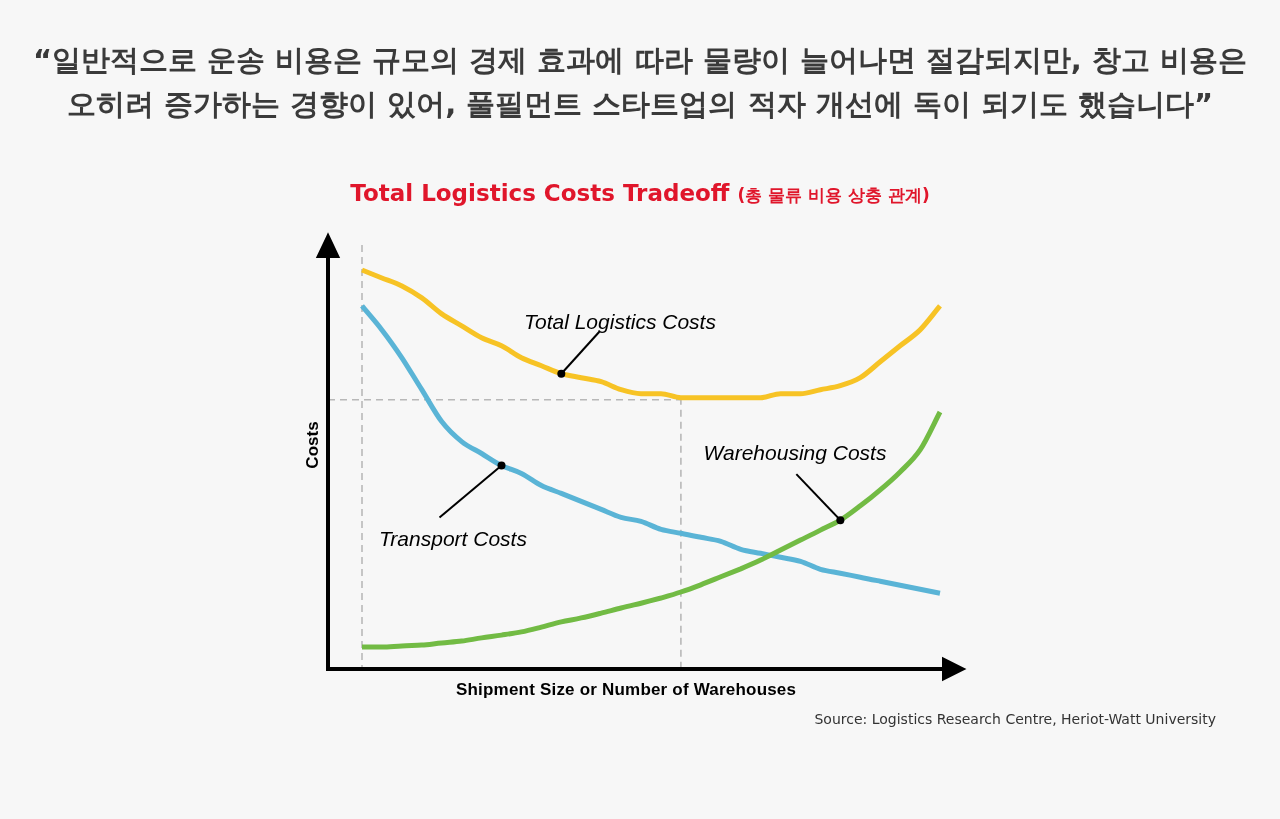  What do you see at coordinates (640, 82) in the screenshot?
I see `chart-title: “일반적으로 운송 비용은 규모의 경제 효과에 따라 물량이 늘어나면 절감되지만, 창고 비용은 오히려 증가하는 경향이 있어, 풀필먼트 스타트업의 적자 개선에 독이 되기도 했습니다”` at bounding box center [640, 82].